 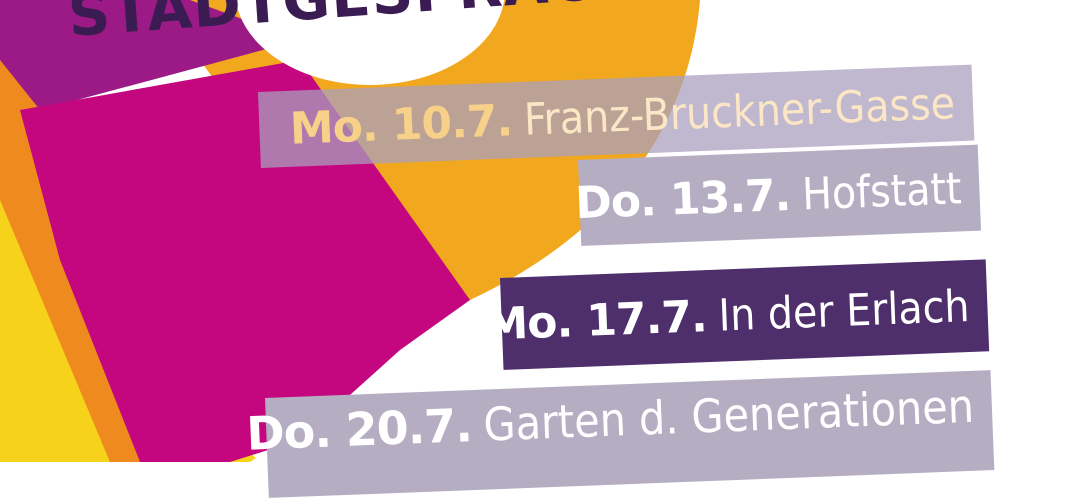 I want to click on purple-corner, so click(x=150, y=55).